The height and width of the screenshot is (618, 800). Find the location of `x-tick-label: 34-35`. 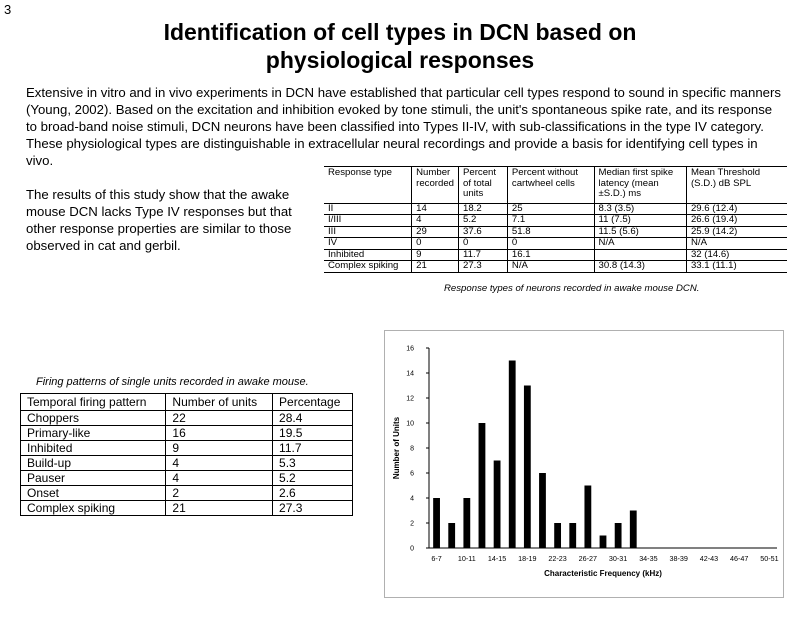

x-tick-label: 34-35 is located at coordinates (648, 558).